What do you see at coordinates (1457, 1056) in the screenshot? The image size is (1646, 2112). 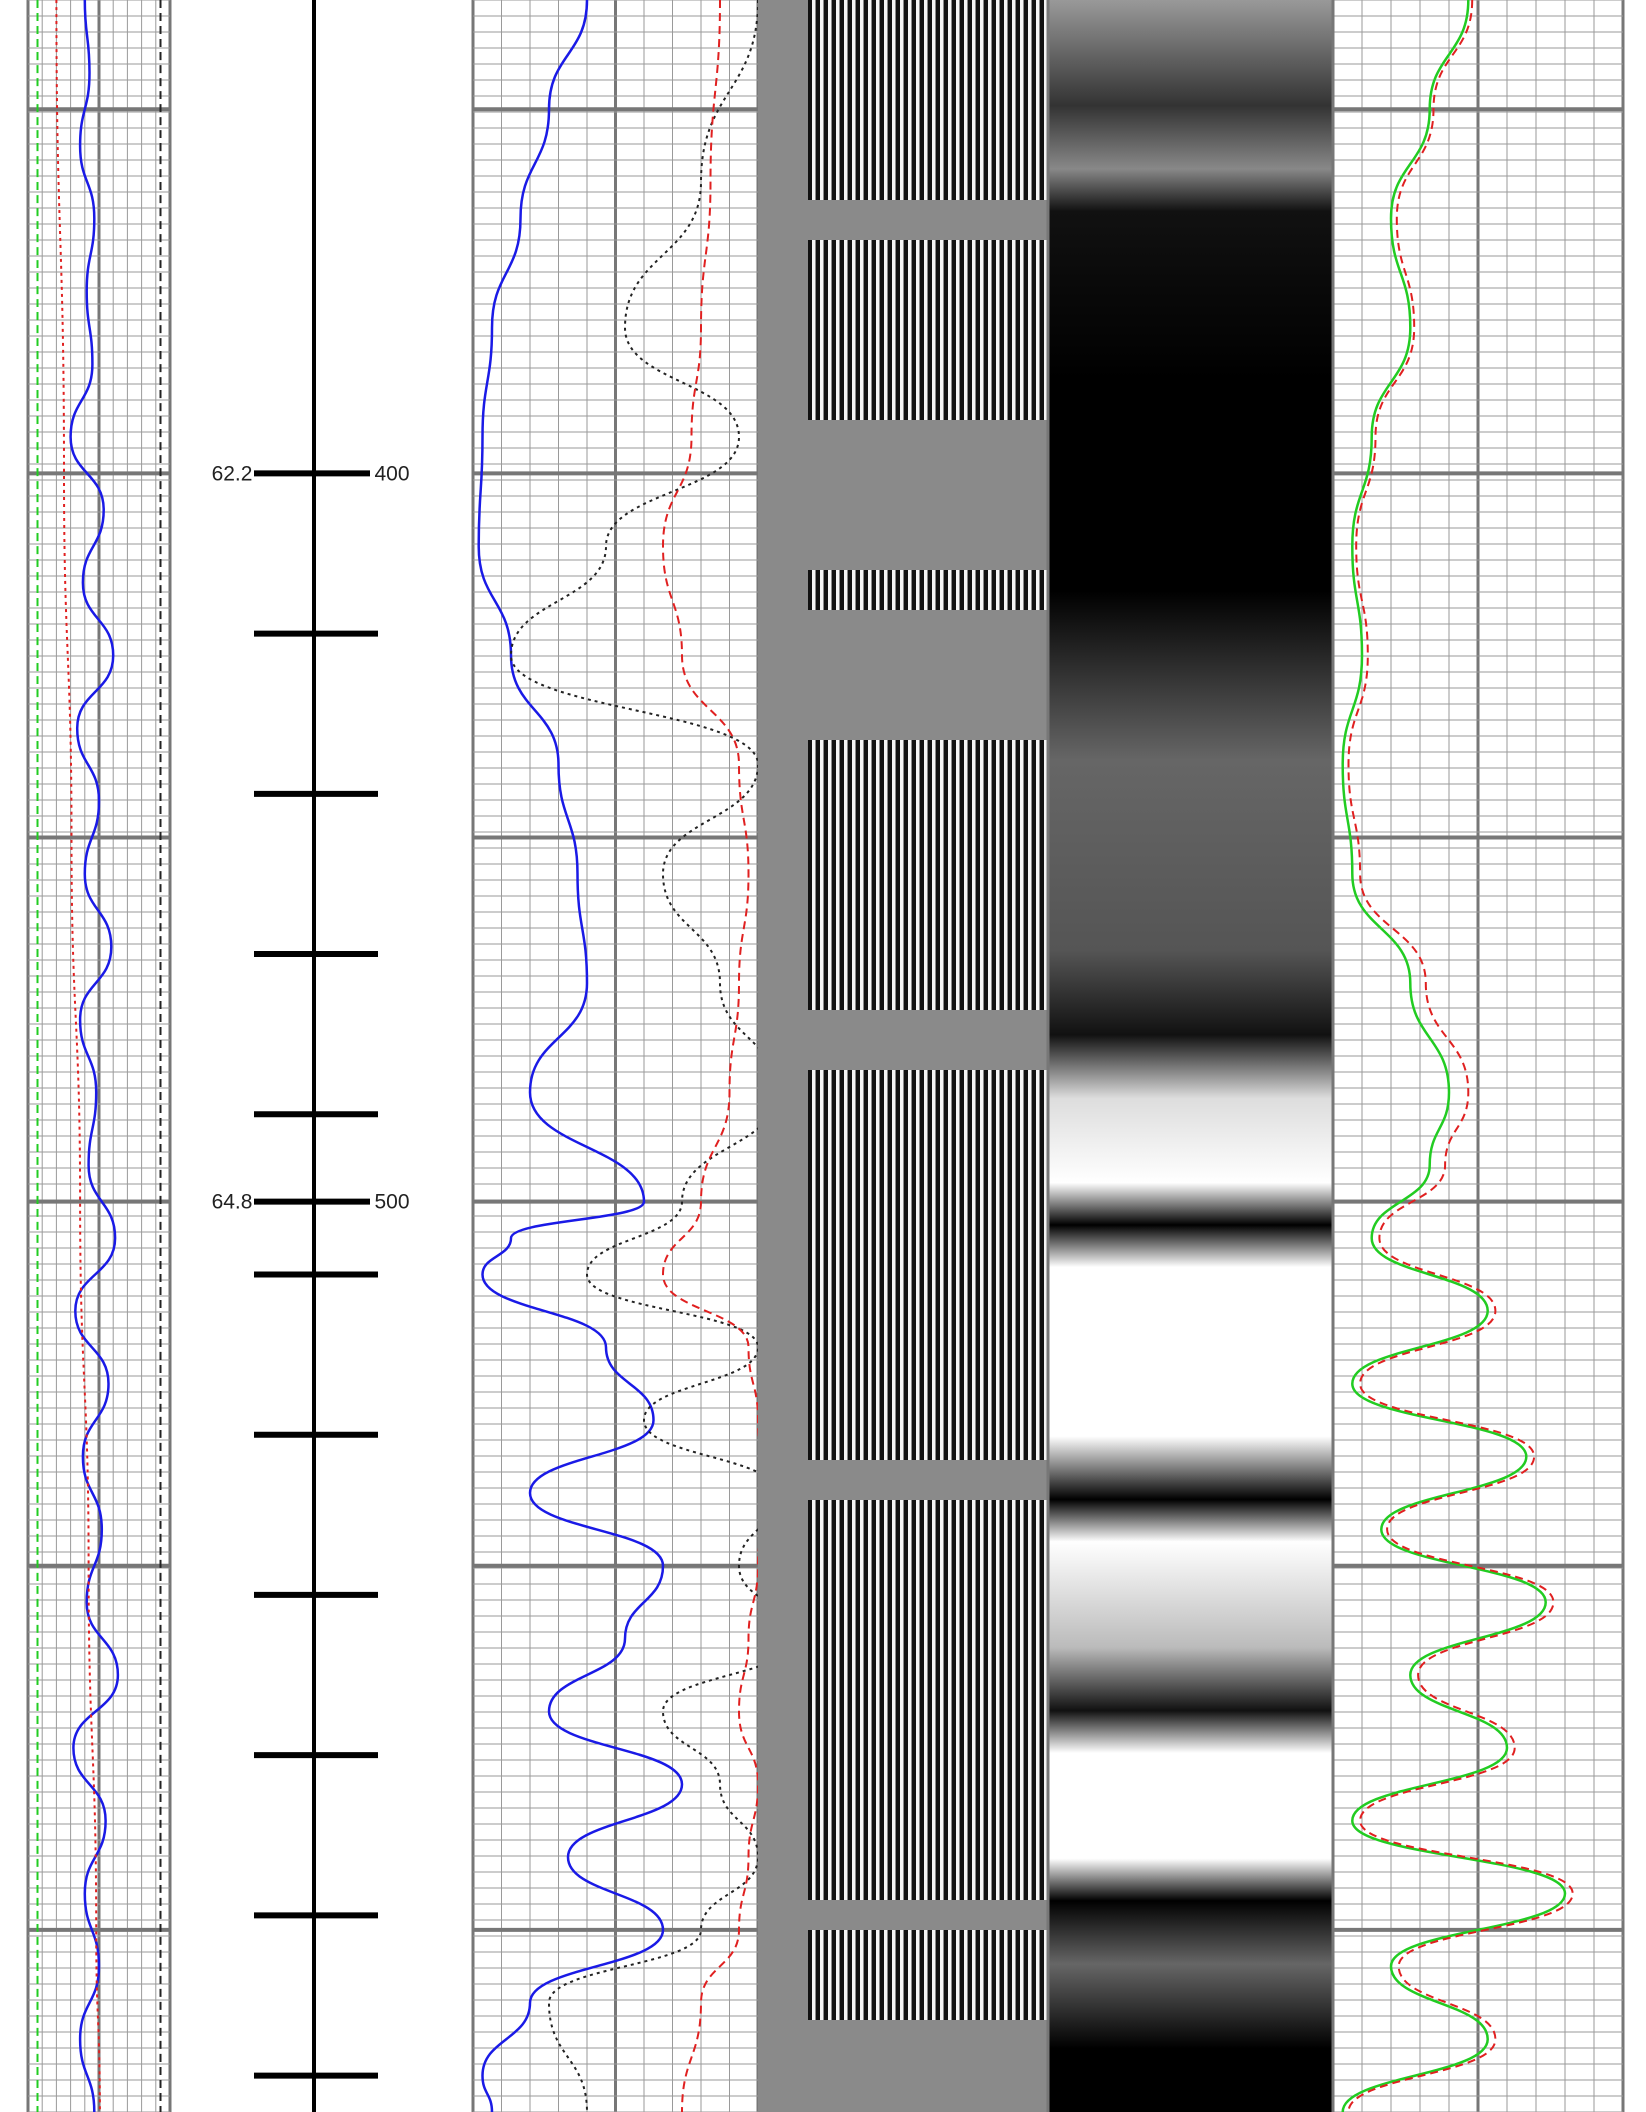 I see `track-3-curves` at bounding box center [1457, 1056].